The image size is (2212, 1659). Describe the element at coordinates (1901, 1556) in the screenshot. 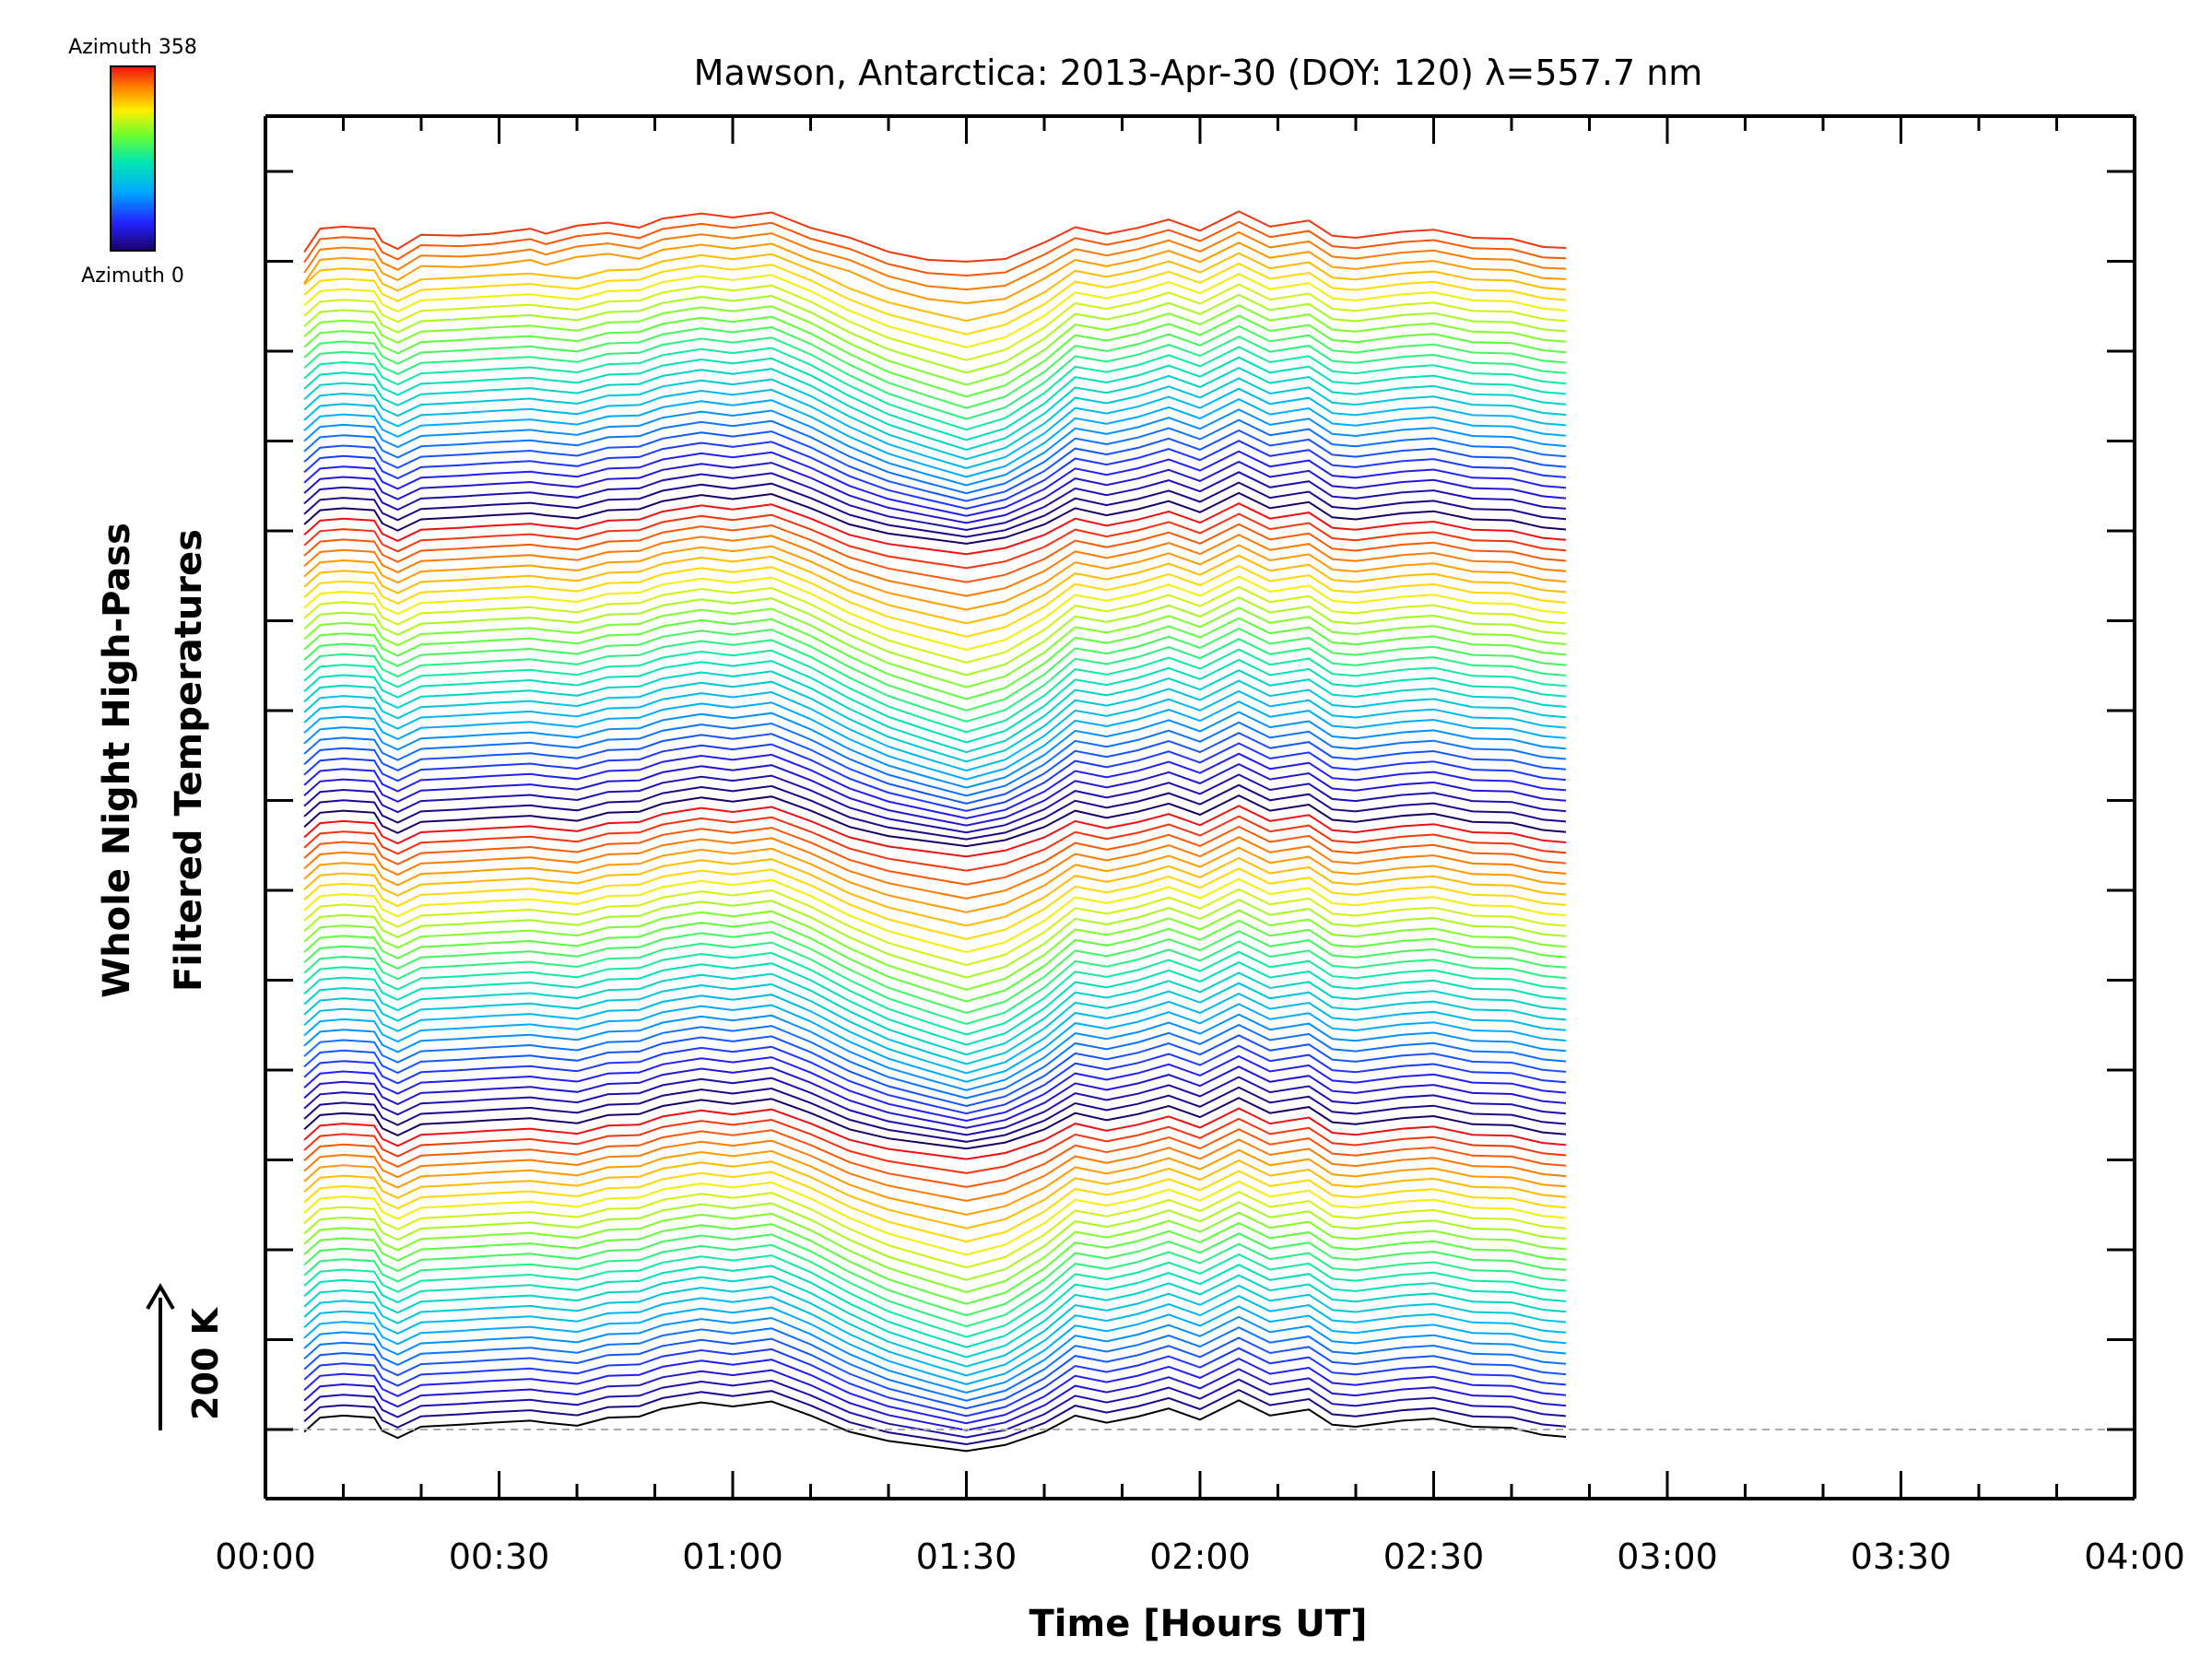

I see `x-tick-label: 03:30` at that location.